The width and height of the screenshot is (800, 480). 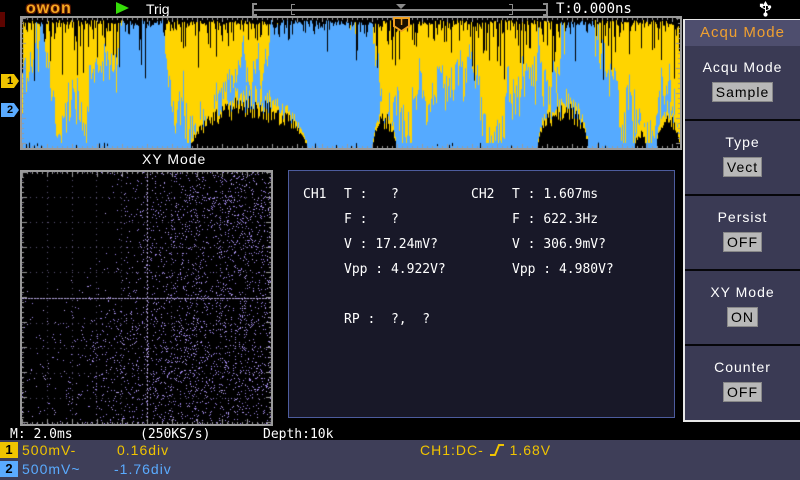 I want to click on ch1-label: CH1, so click(x=315, y=194).